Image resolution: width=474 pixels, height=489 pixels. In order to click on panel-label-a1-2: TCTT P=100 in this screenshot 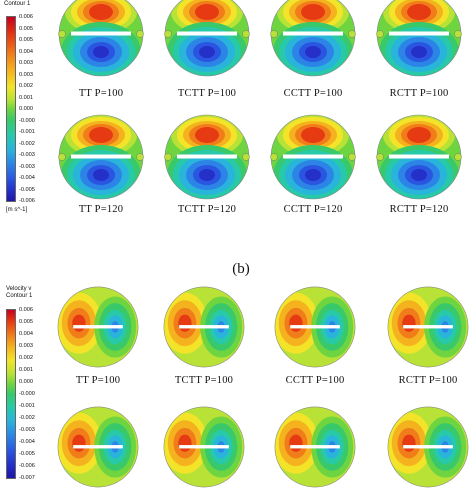, I will do `click(207, 93)`.